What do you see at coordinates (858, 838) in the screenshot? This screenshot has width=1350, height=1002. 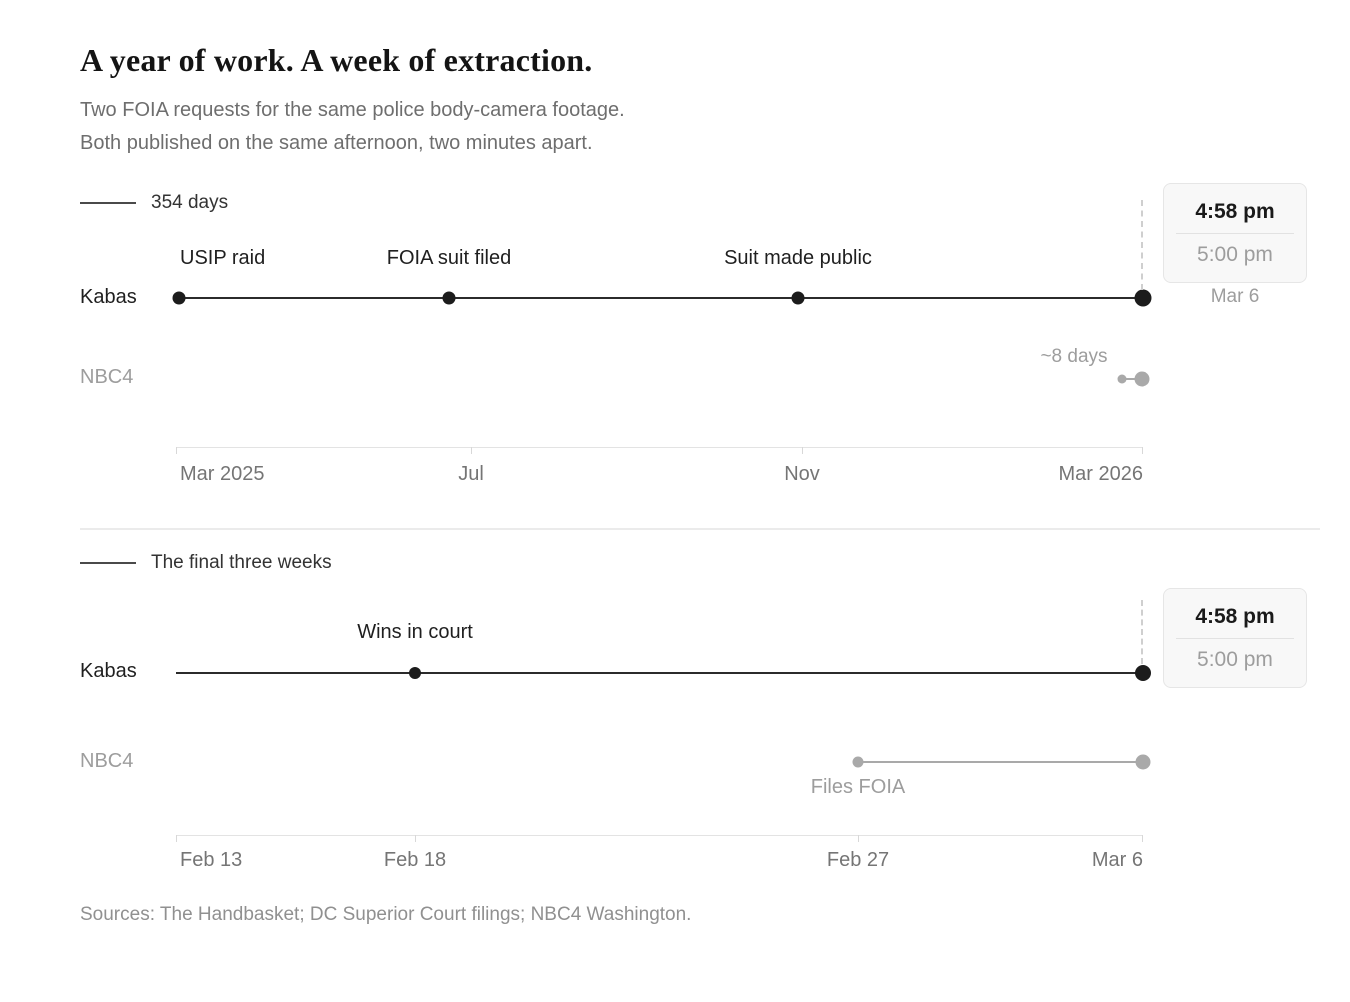 I see `x-axis-tick-feb27` at bounding box center [858, 838].